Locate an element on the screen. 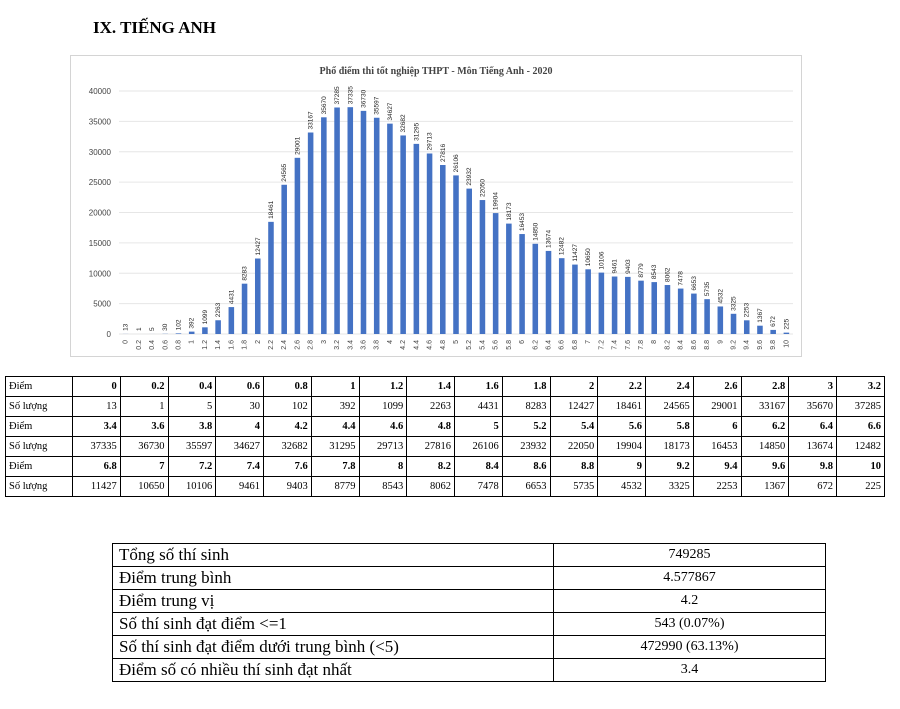 This screenshot has width=900, height=709. bar-data-label: 29713 is located at coordinates (430, 141).